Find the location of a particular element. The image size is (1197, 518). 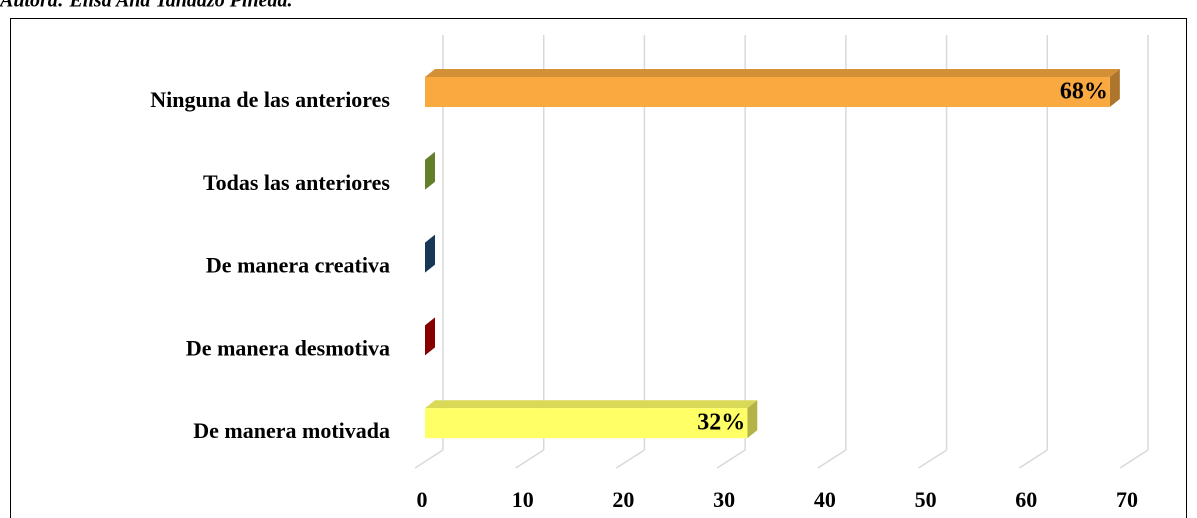

x-tick-label: 0 is located at coordinates (422, 499).